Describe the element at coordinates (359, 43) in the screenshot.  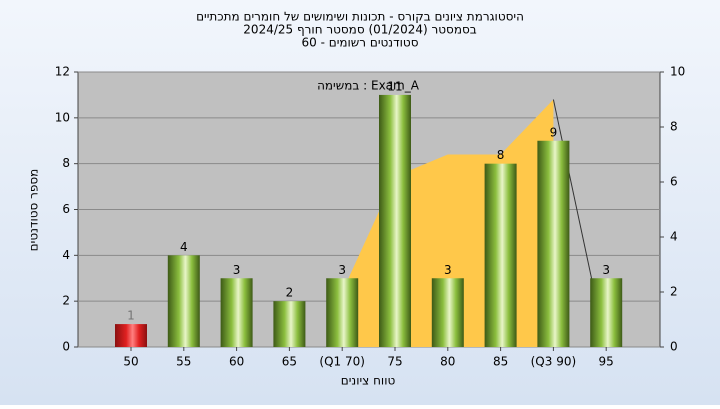
I see `title-line: סטודנטים רשומים - 60` at that location.